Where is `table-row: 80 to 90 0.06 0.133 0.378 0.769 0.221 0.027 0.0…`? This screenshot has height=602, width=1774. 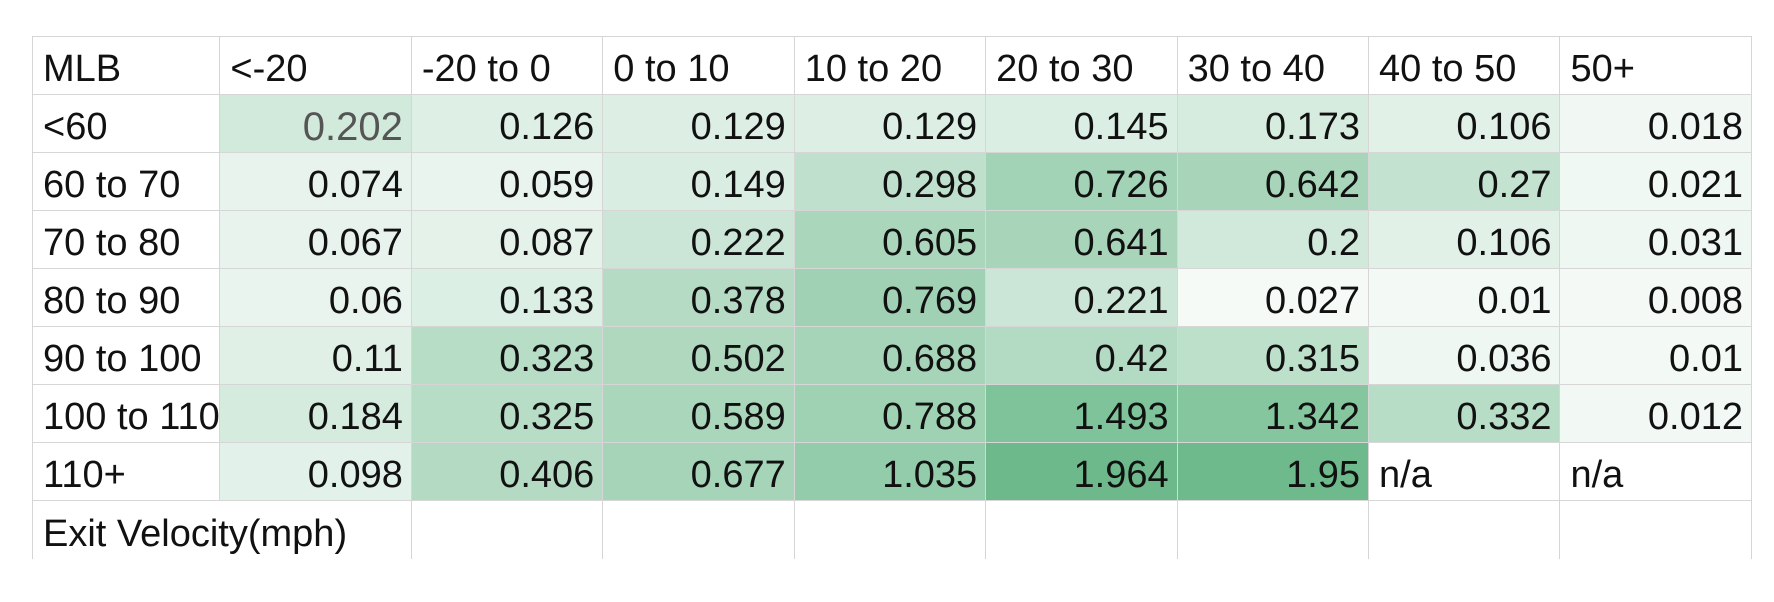
table-row: 80 to 90 0.06 0.133 0.378 0.769 0.221 0.027 0.0… is located at coordinates (891, 297).